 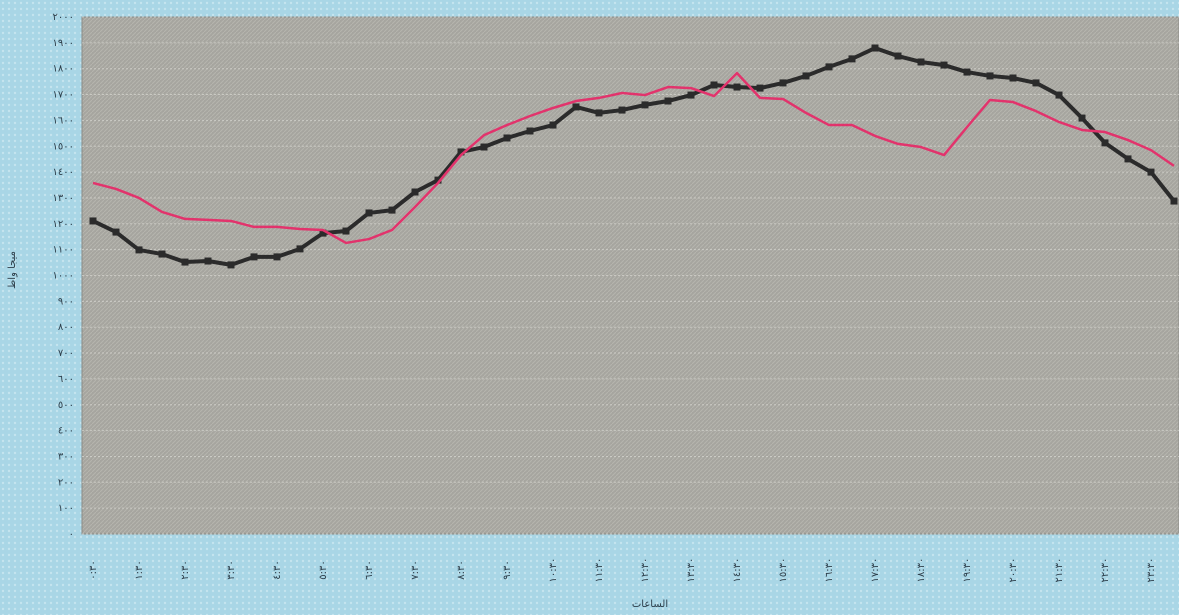 I want to click on y-tick-label: ٧٠٠, so click(x=66, y=353).